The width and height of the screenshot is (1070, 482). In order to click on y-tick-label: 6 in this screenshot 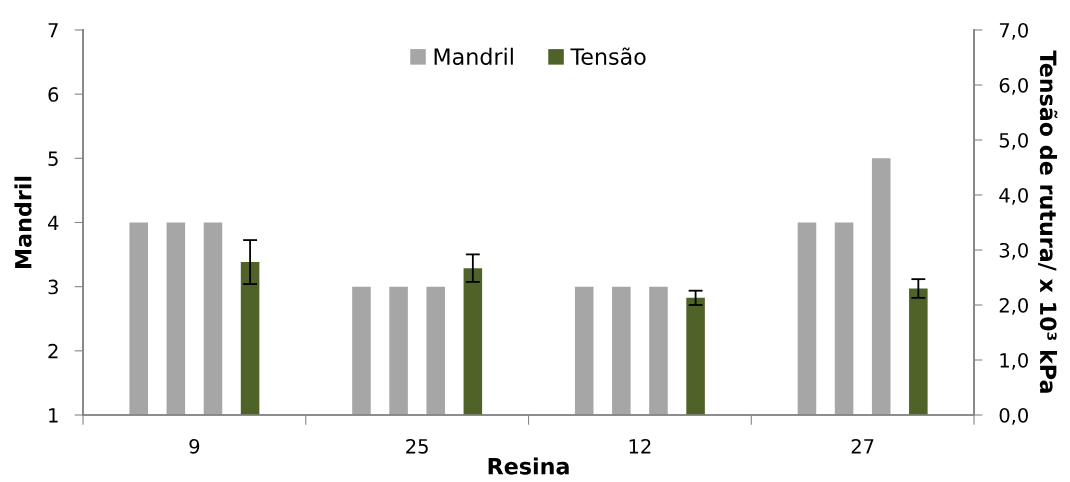, I will do `click(53, 94)`.